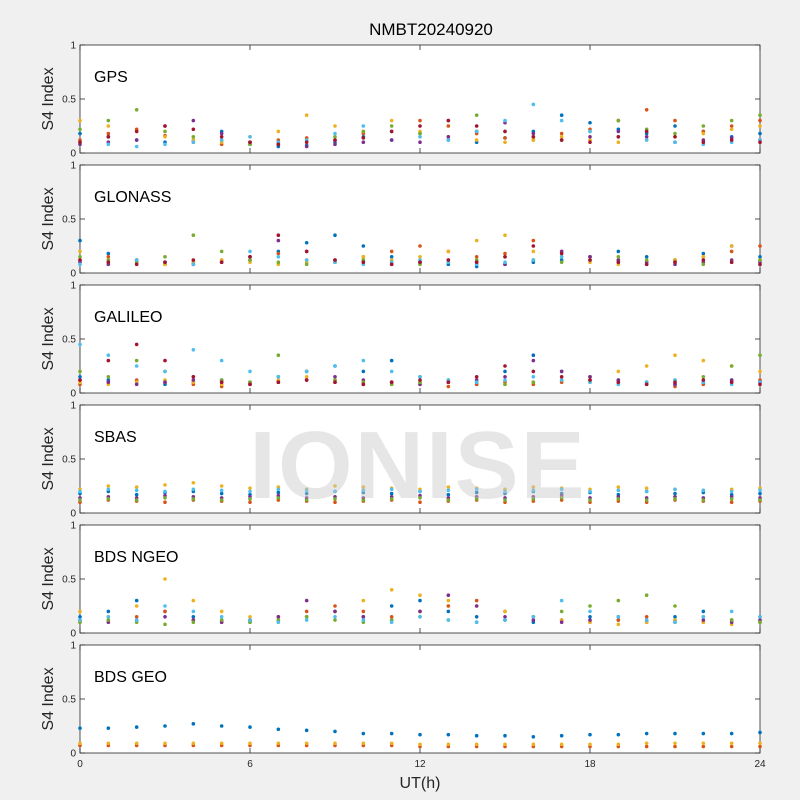 The image size is (800, 800). Describe the element at coordinates (69, 100) in the screenshot. I see `y-tick-label: 0.5` at that location.